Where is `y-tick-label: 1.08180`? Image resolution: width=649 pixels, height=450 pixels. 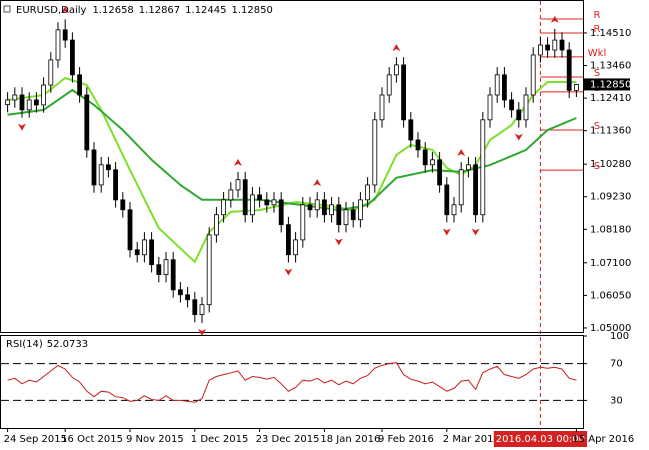 y-tick-label: 1.08180 is located at coordinates (610, 229).